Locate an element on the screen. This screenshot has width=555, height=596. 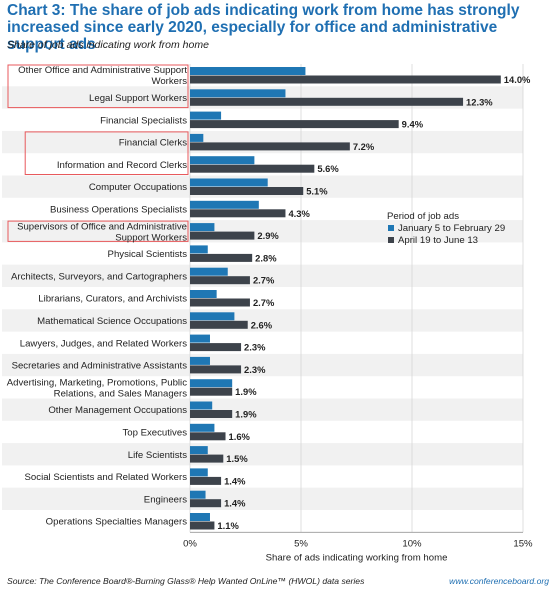
legend-label: April 19 to June 13 is located at coordinates (438, 240).